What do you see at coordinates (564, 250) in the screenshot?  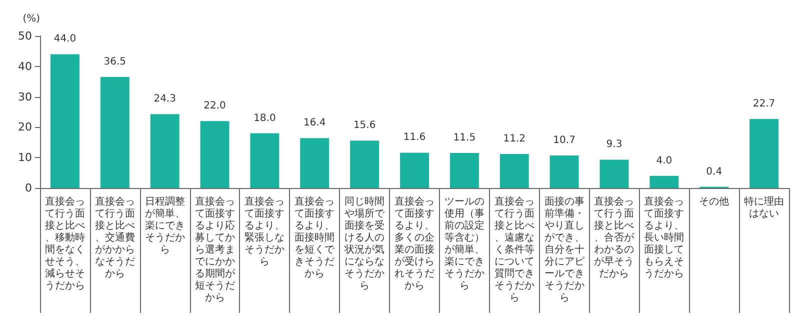 I see `category-label: 面接の事前準備・やり直しができ、自分を十分にアピールできそうだから` at bounding box center [564, 250].